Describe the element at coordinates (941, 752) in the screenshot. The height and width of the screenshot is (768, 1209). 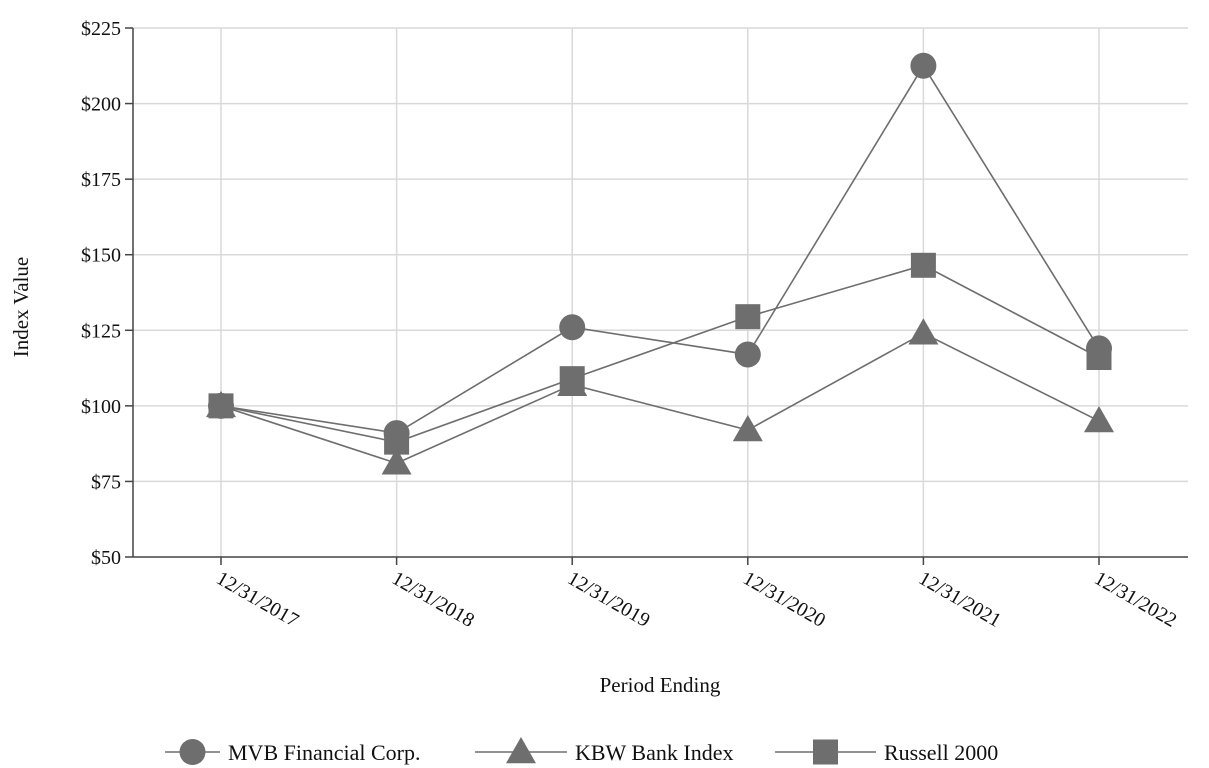
I see `legend-label: Russell 2000` at that location.